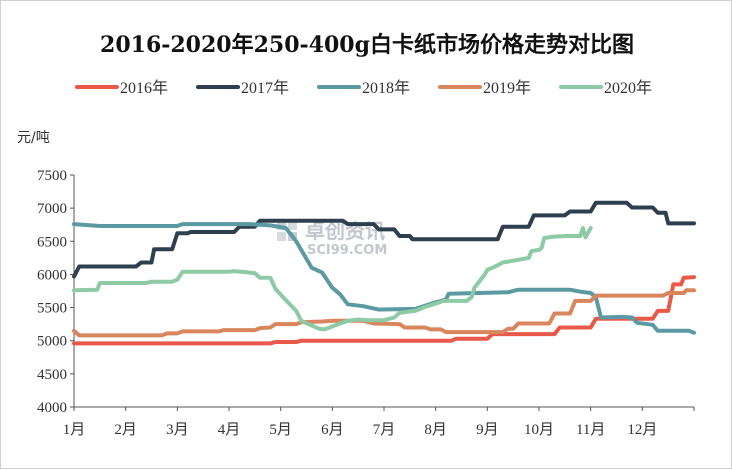 The height and width of the screenshot is (470, 732). Describe the element at coordinates (52, 209) in the screenshot. I see `y-tick-label: 7000` at that location.